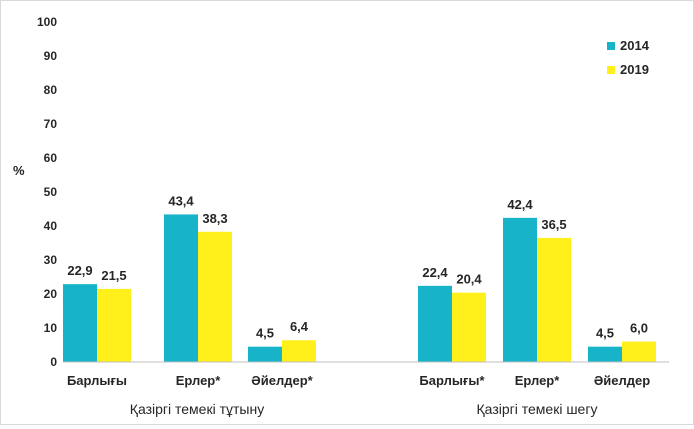 The height and width of the screenshot is (429, 694). I want to click on legend-label: 2019, so click(634, 69).